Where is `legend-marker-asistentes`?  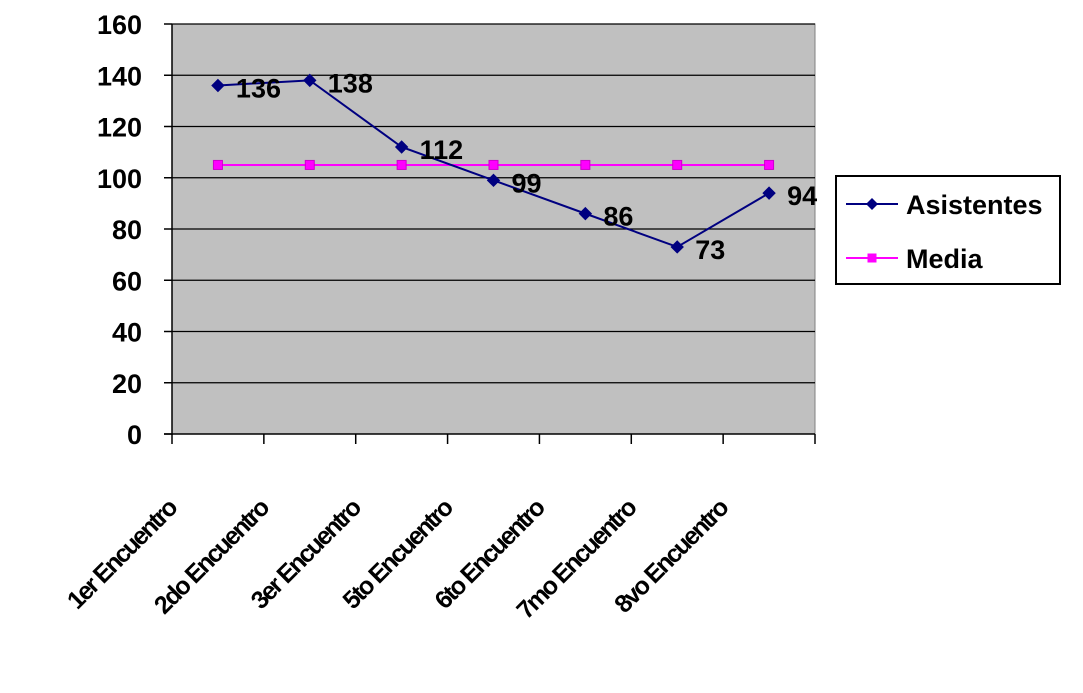 legend-marker-asistentes is located at coordinates (872, 204).